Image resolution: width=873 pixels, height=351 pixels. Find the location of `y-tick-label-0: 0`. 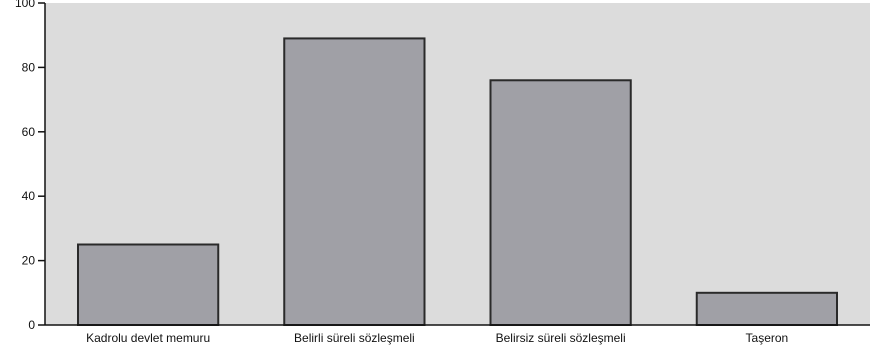

y-tick-label-0: 0 is located at coordinates (31, 325).